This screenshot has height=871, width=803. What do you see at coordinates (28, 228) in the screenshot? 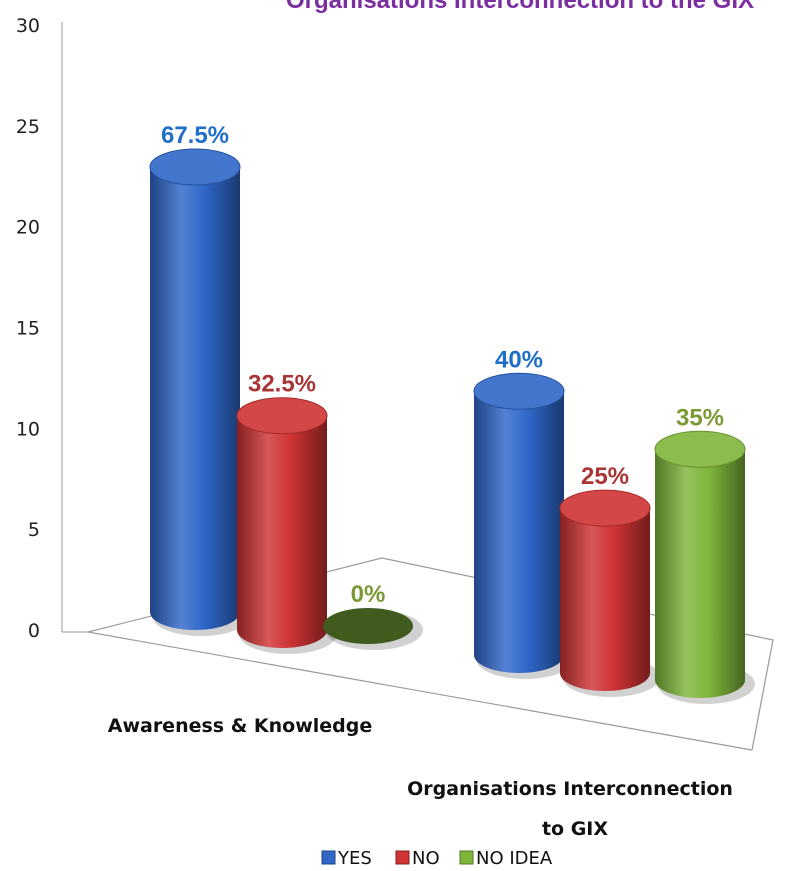
I see `y-tick-label: 20` at bounding box center [28, 228].